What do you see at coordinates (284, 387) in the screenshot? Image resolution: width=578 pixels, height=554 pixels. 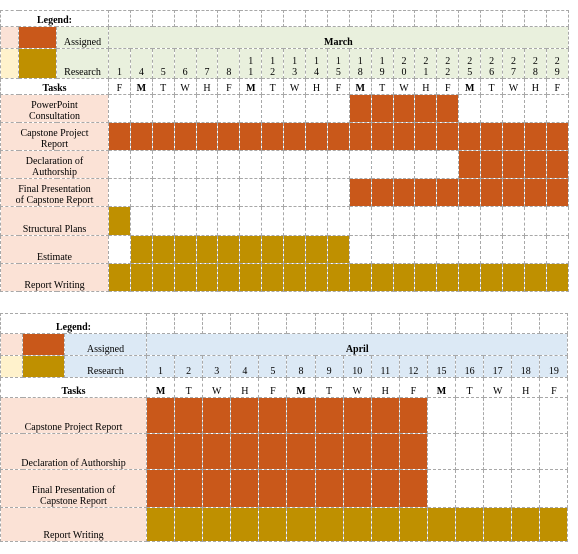 I see `weekday-row: Tasks M T W H F M T W H F M T W H F` at bounding box center [284, 387].